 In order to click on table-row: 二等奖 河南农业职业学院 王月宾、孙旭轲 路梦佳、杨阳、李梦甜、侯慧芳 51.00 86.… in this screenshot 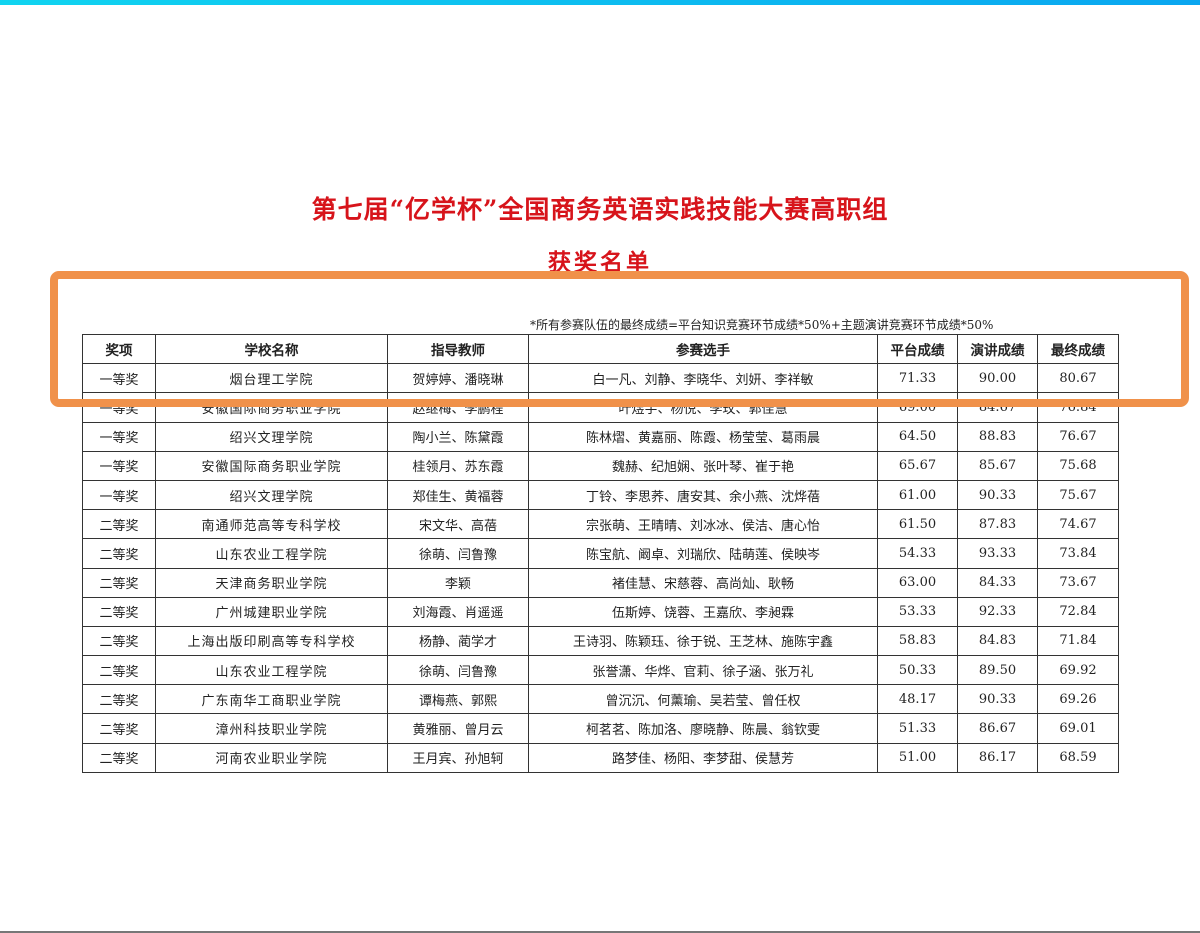, I will do `click(600, 757)`.